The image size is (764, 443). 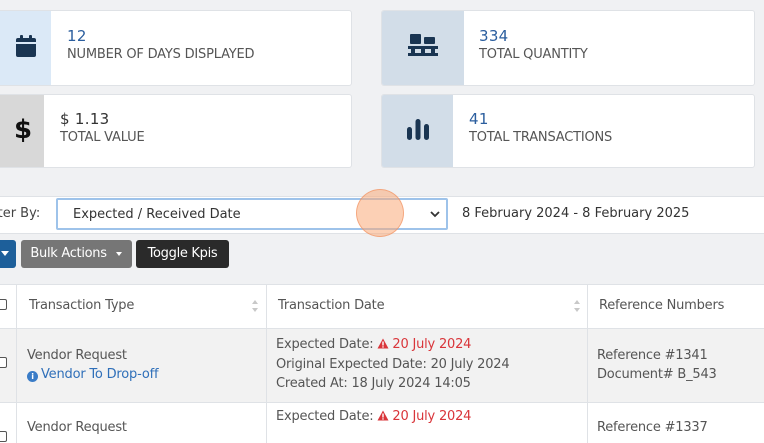 What do you see at coordinates (77, 36) in the screenshot?
I see `kpi-days-value: 12` at bounding box center [77, 36].